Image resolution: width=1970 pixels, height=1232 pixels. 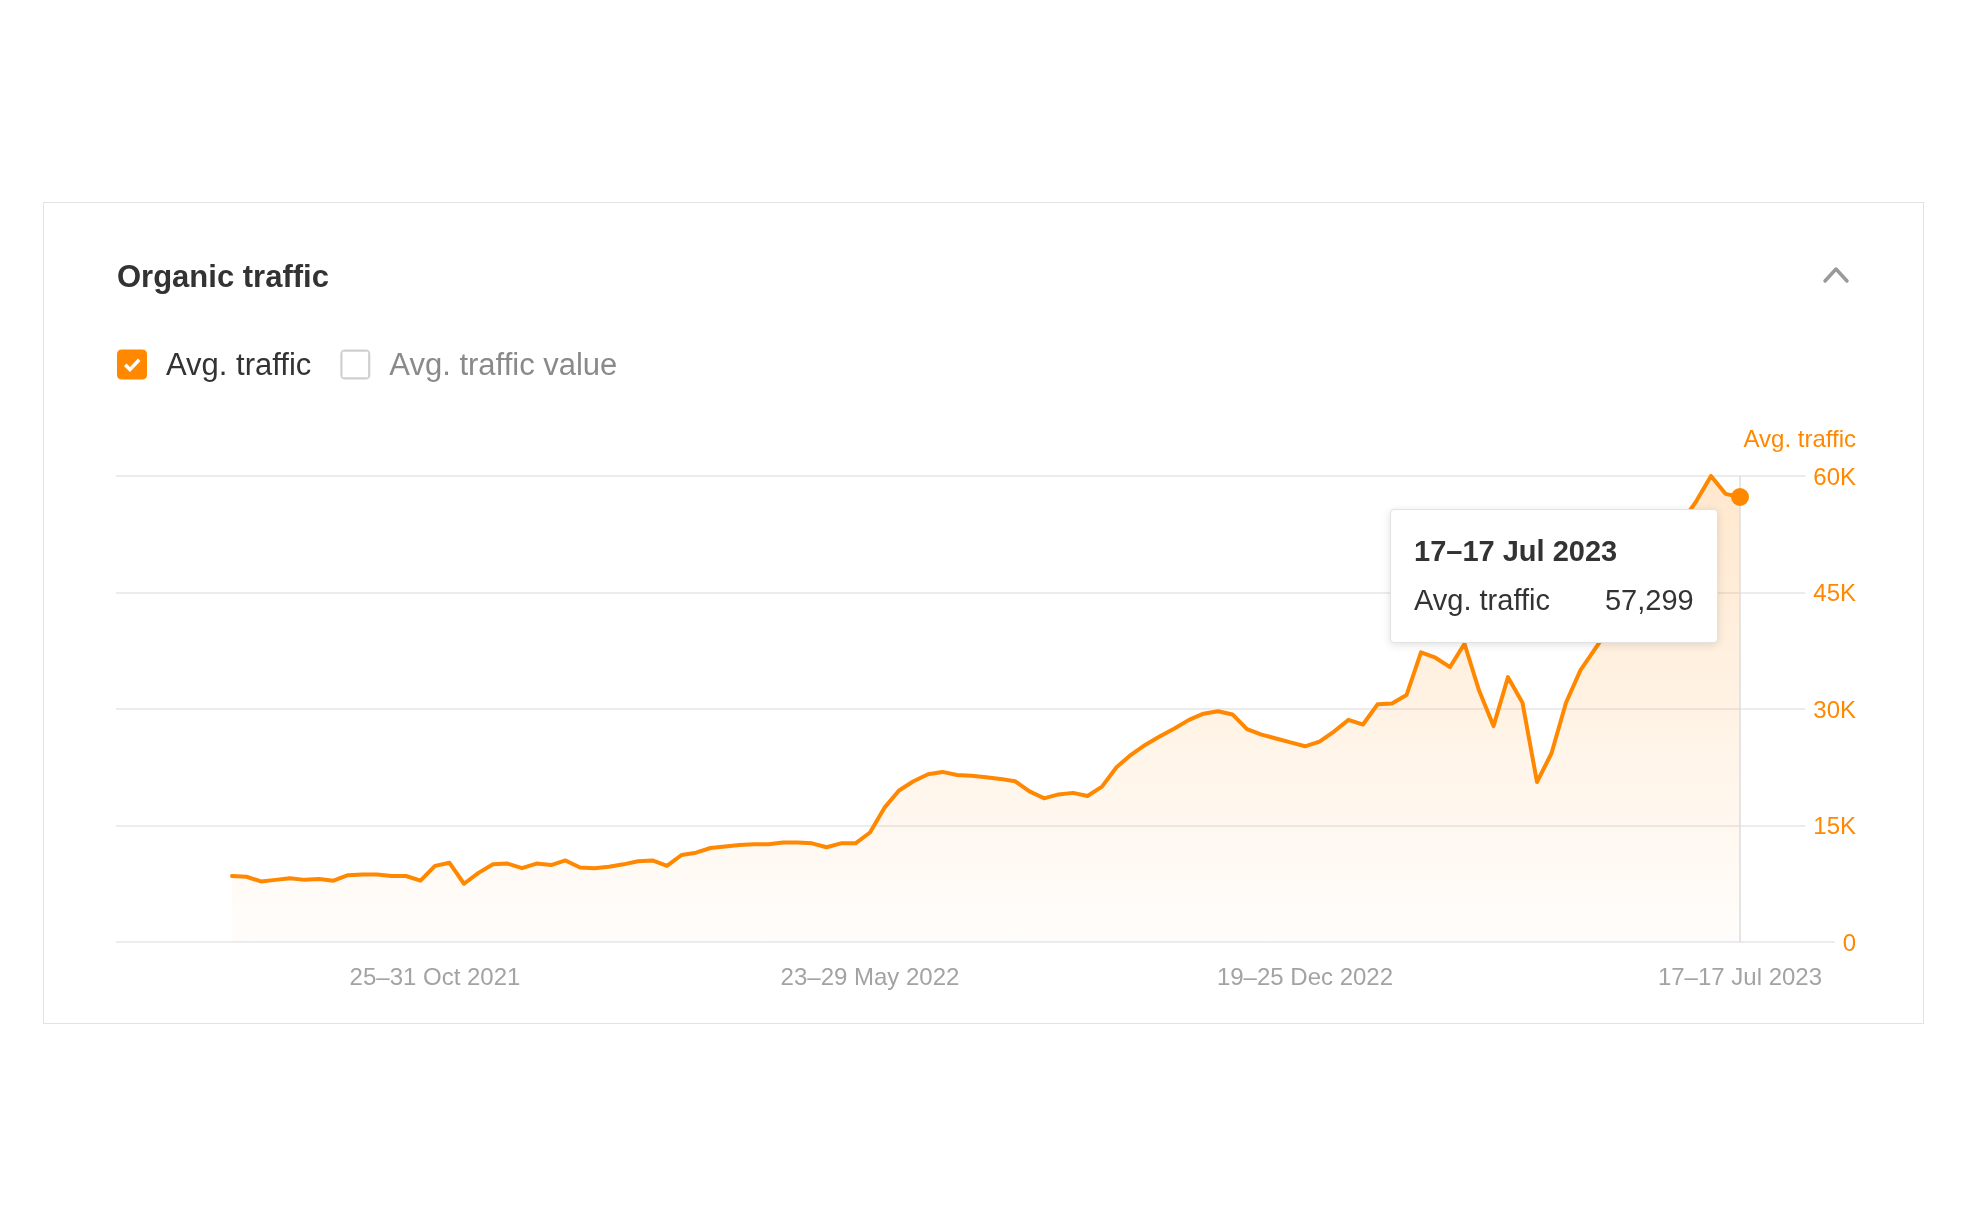 I want to click on annotation: 57,299, so click(x=1649, y=600).